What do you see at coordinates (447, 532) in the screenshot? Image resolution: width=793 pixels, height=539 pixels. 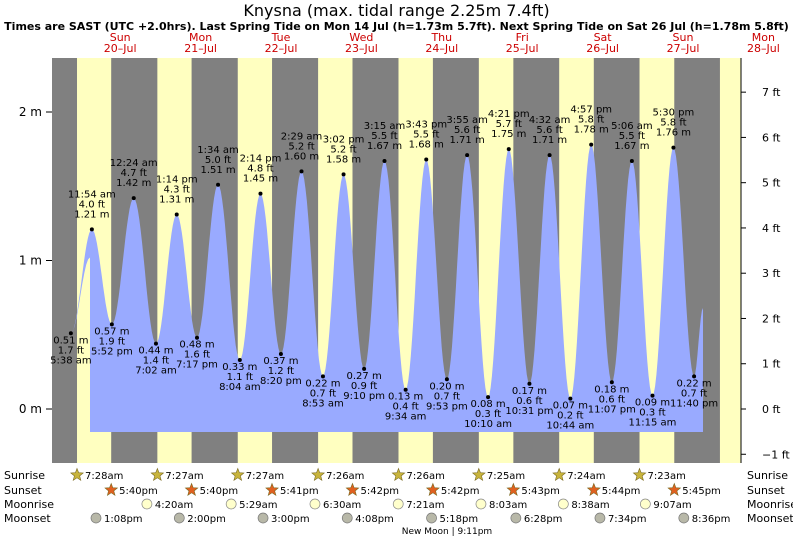 I see `moon-phase-label: New Moon | 9:11pm` at bounding box center [447, 532].